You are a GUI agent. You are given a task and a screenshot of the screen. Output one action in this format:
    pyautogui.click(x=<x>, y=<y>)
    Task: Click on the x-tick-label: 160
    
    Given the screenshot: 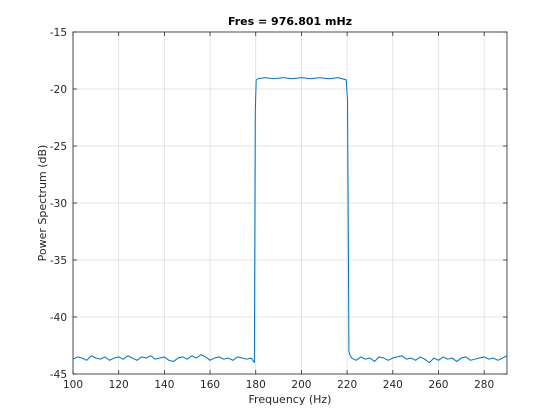 What is the action you would take?
    pyautogui.click(x=210, y=385)
    